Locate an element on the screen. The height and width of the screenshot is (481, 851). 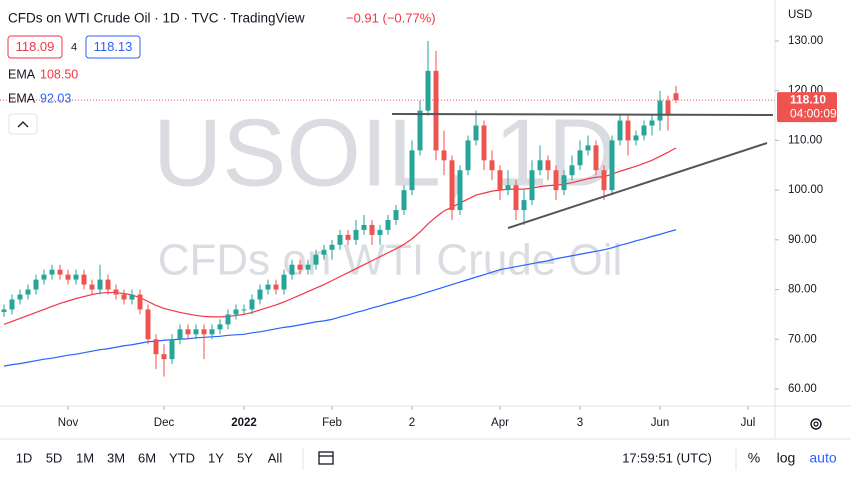
goto-date-icon is located at coordinates (326, 458).